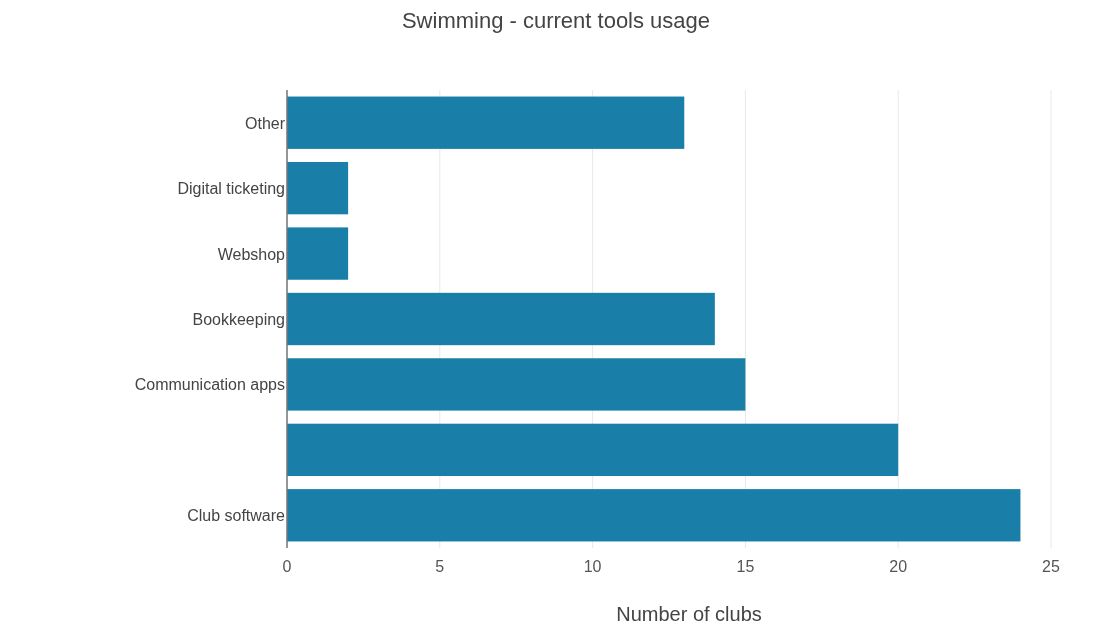 The width and height of the screenshot is (1099, 641). Describe the element at coordinates (251, 254) in the screenshot. I see `y-tick-label: Webshop` at that location.